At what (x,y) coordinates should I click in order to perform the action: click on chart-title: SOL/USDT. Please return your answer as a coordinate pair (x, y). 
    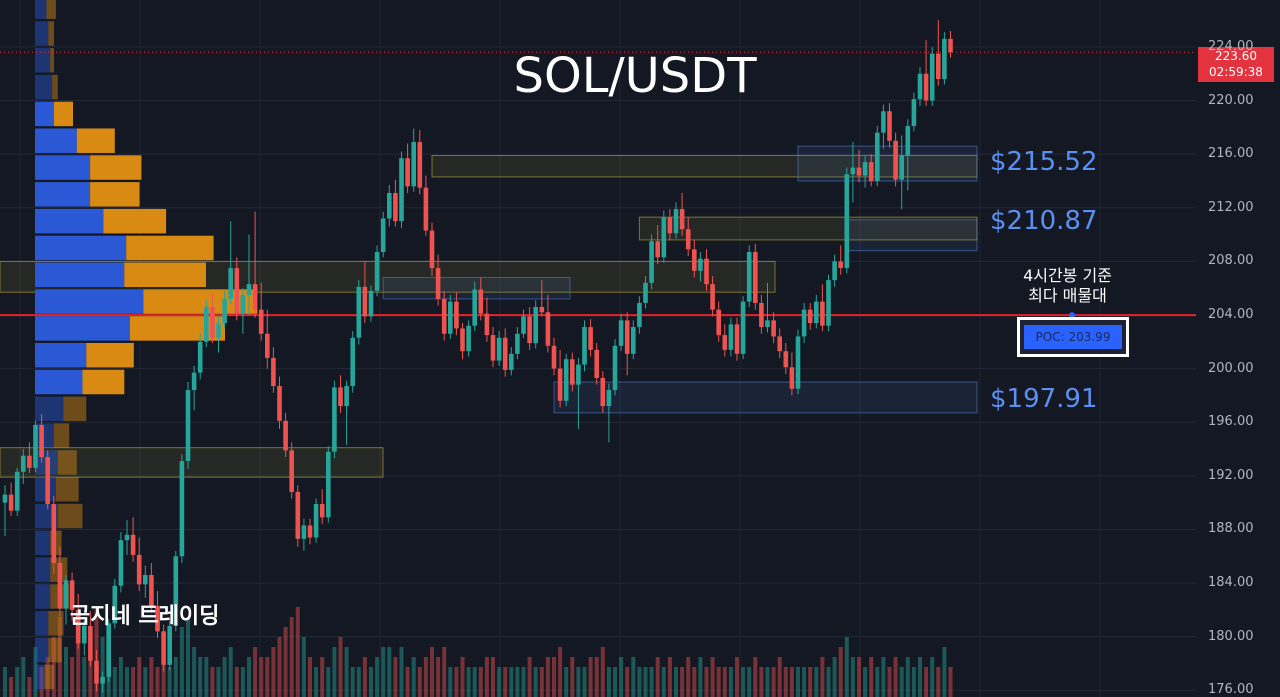
    Looking at the image, I should click on (635, 76).